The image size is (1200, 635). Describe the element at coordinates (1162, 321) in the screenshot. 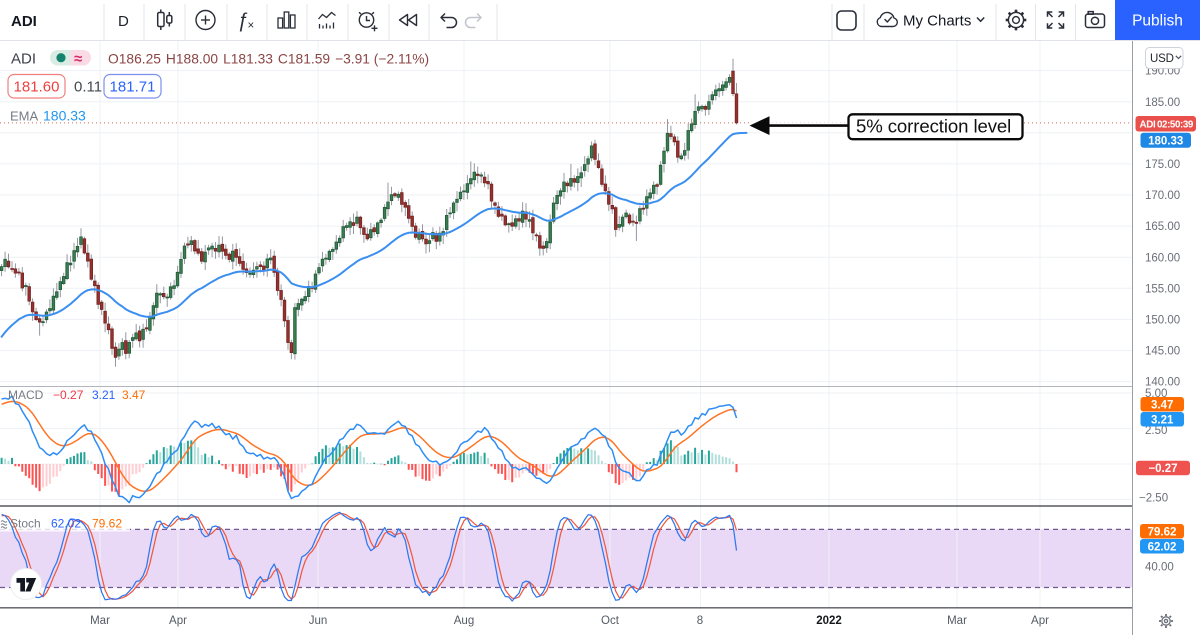

I see `svg-text: 150.00` at that location.